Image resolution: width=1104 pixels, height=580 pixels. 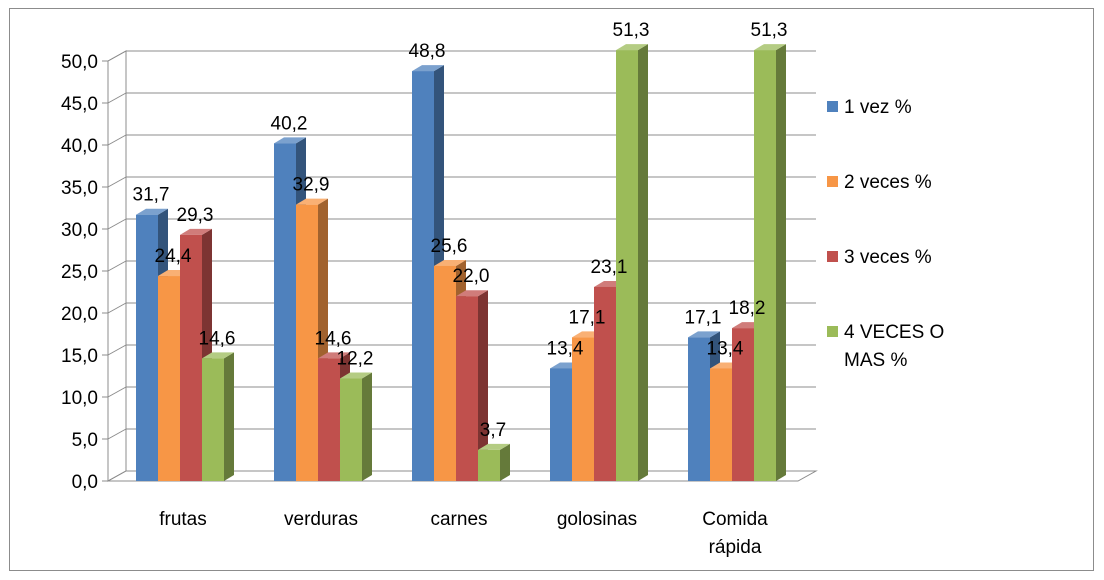 What do you see at coordinates (289, 123) in the screenshot?
I see `data-label: 40,2` at bounding box center [289, 123].